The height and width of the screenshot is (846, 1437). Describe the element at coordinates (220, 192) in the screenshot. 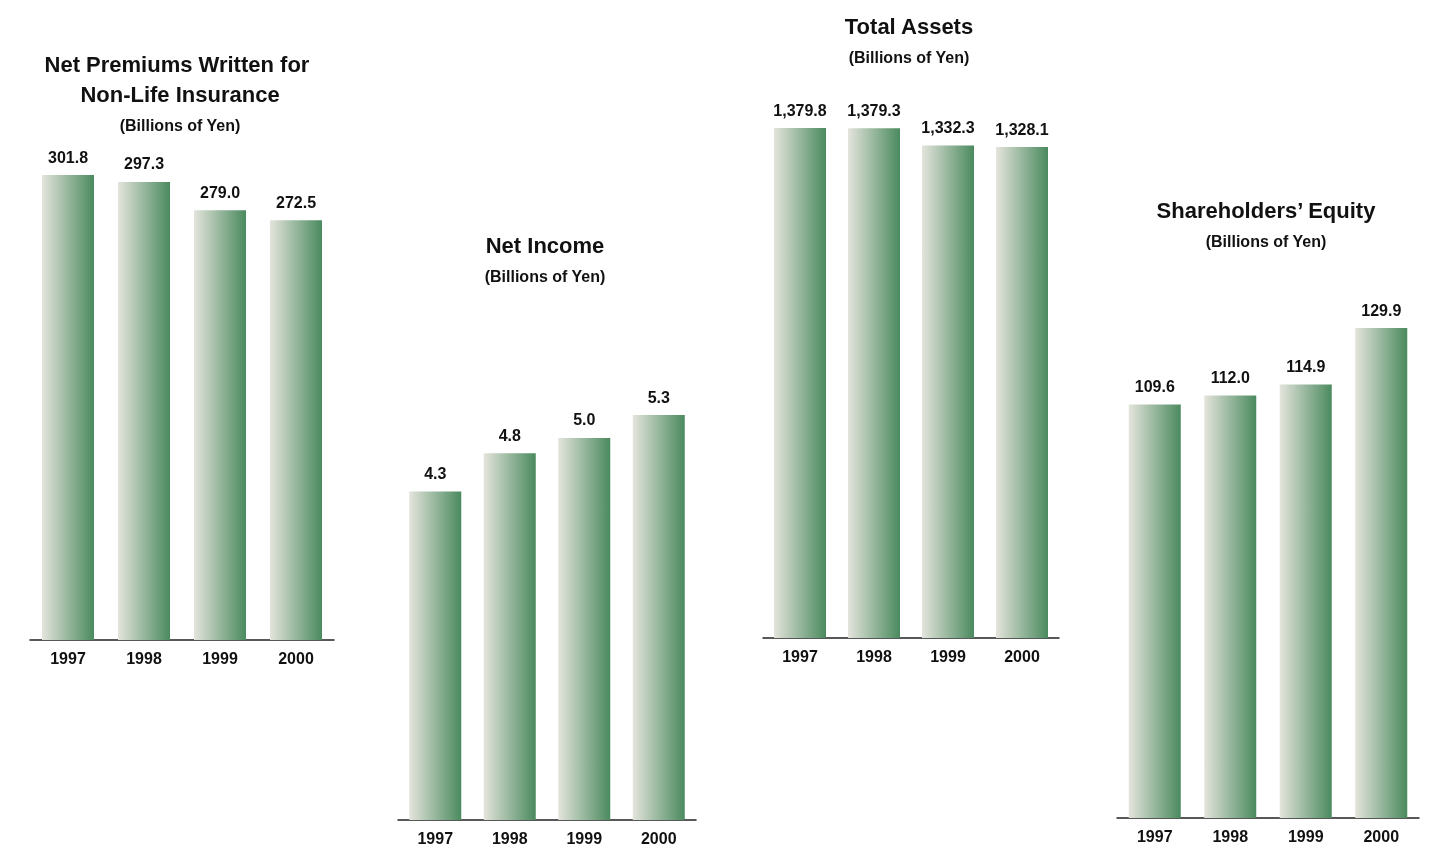

I see `data-label: 279.0` at that location.